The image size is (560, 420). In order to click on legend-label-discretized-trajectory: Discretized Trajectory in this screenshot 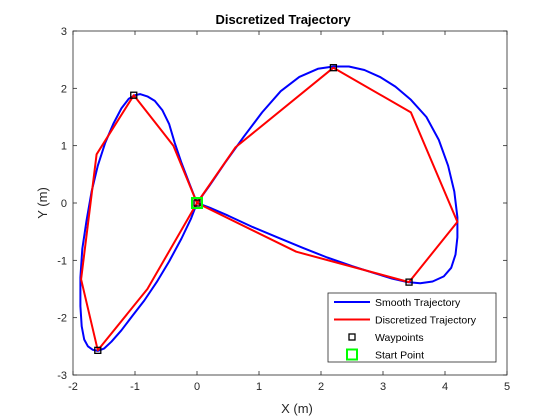, I will do `click(426, 321)`.